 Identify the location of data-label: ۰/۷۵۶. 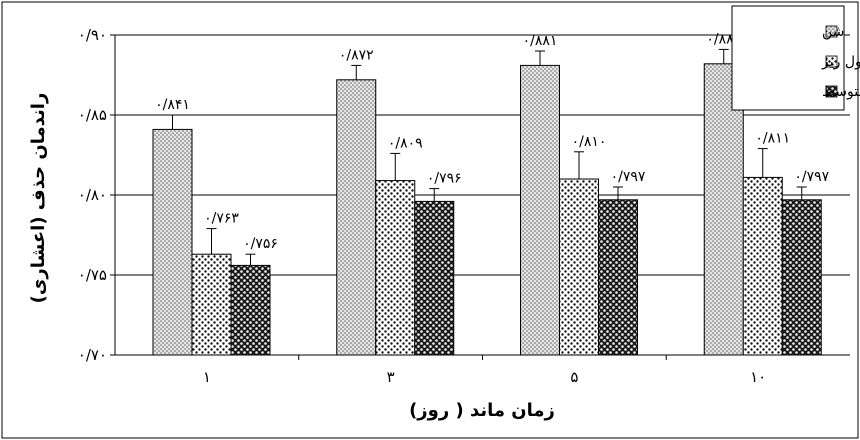
(260, 244).